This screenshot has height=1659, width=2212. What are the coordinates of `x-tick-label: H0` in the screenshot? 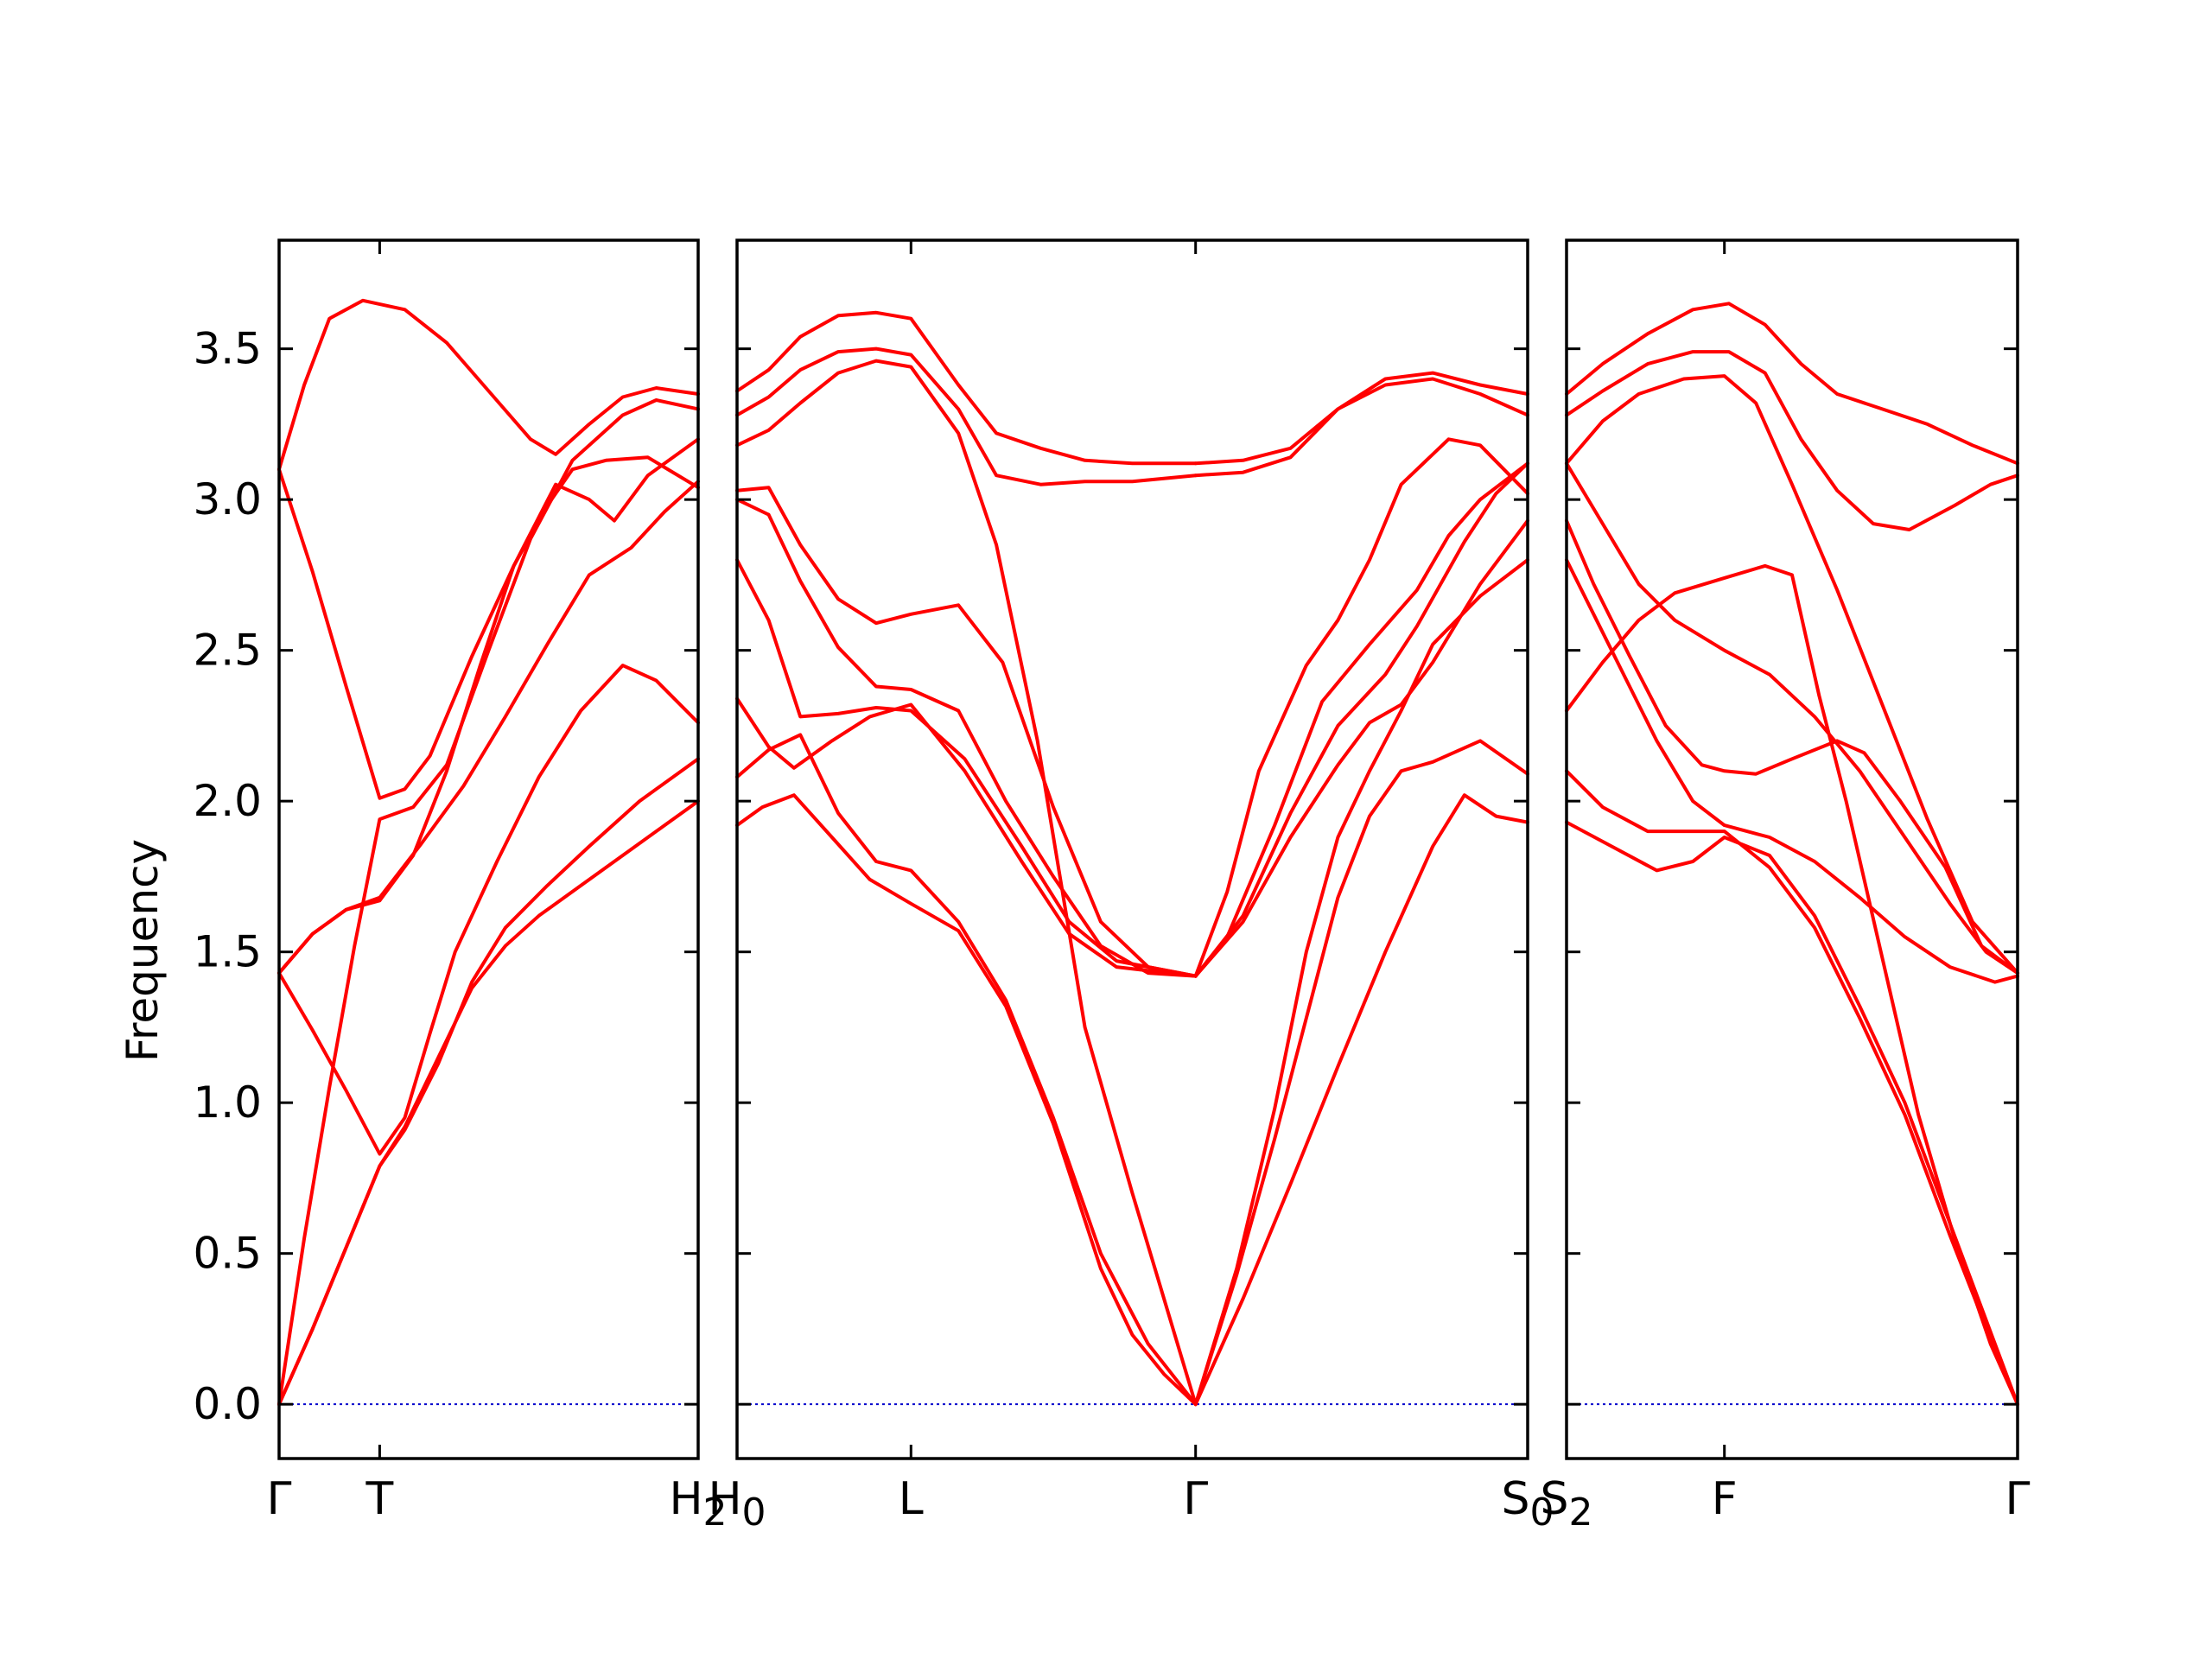 It's located at (737, 1504).